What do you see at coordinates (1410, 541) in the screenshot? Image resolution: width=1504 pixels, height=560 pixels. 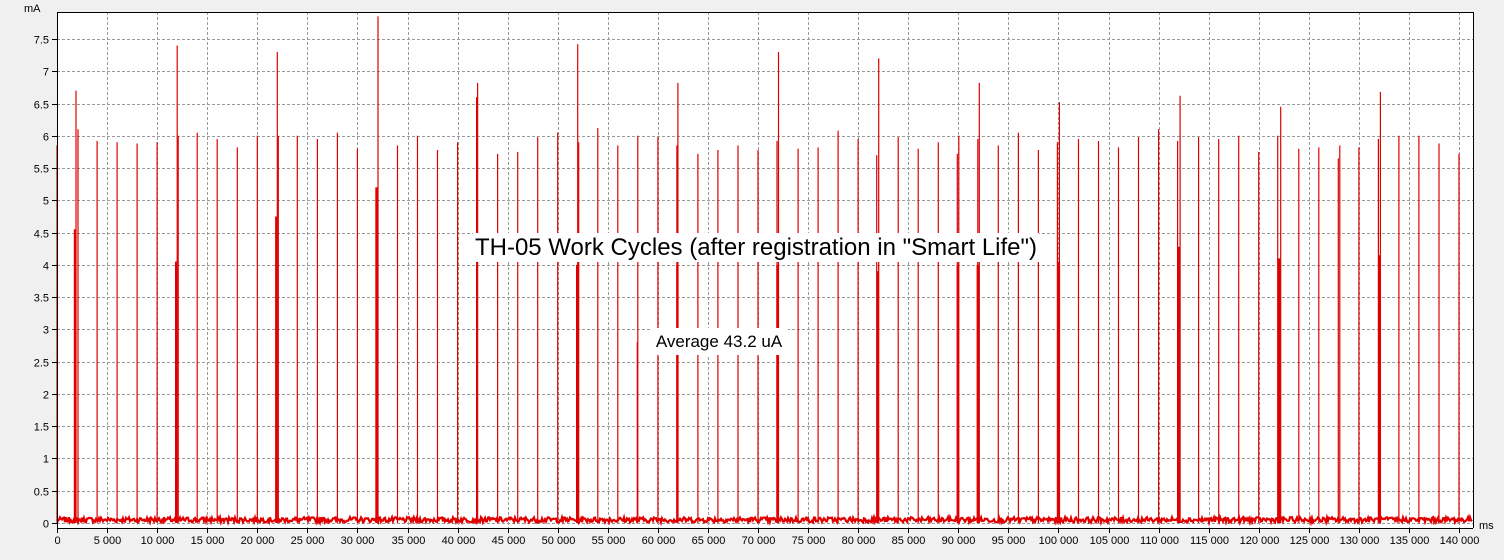 I see `x-tick-label: 135 000` at bounding box center [1410, 541].